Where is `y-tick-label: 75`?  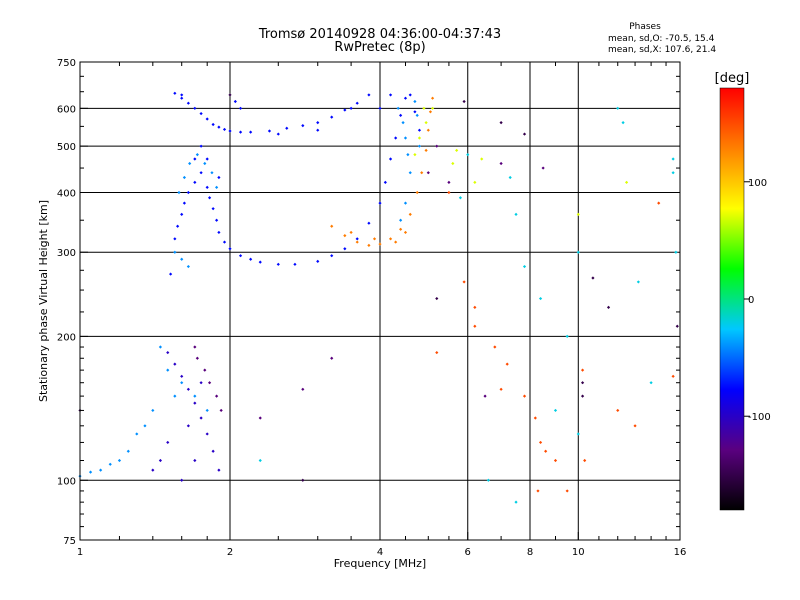
y-tick-label: 75 is located at coordinates (69, 541).